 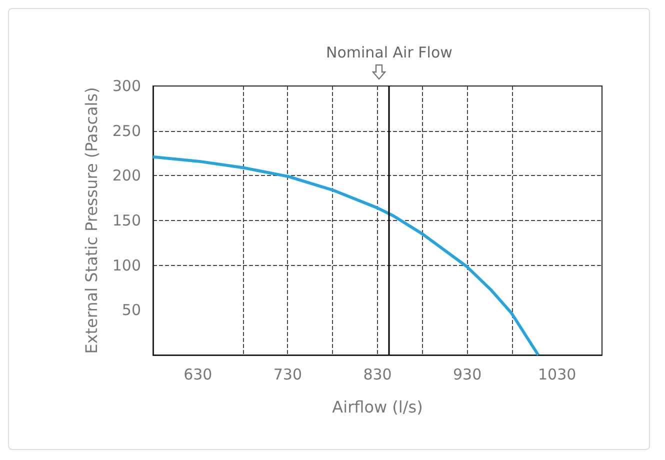 What do you see at coordinates (126, 221) in the screenshot?
I see `y-tick-label: 150` at bounding box center [126, 221].